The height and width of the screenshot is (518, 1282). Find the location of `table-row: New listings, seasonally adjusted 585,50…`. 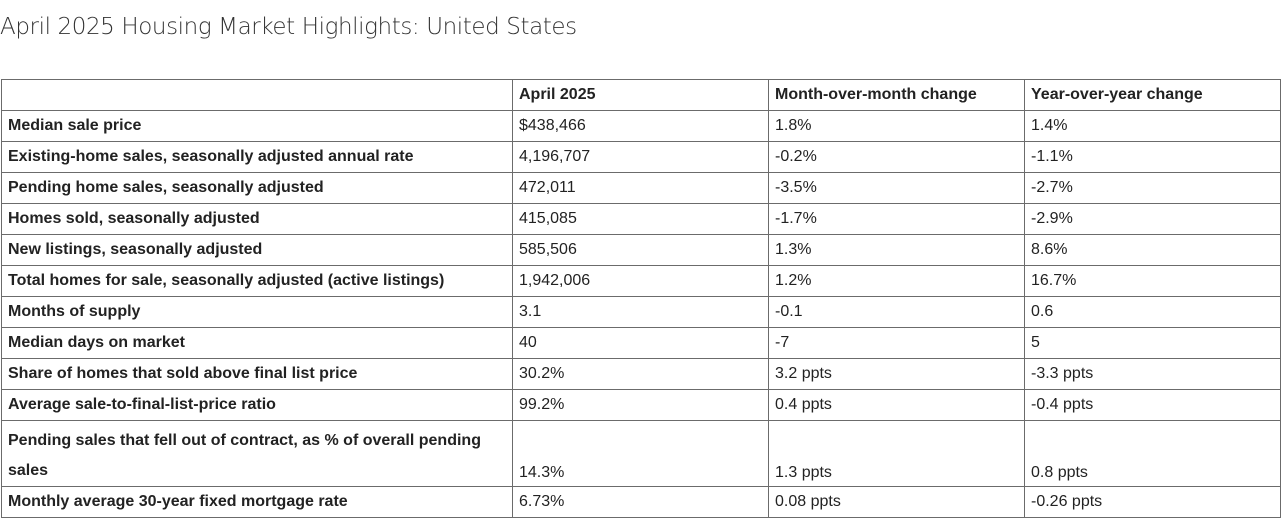

table-row: New listings, seasonally adjusted 585,50… is located at coordinates (641, 250).